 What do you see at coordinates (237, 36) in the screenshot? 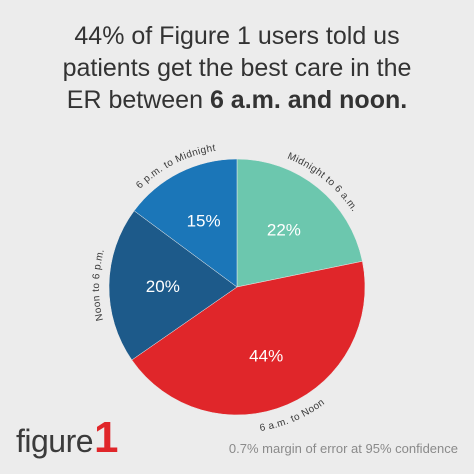
I see `title-line-1: 44% of Figure 1 users told us` at bounding box center [237, 36].